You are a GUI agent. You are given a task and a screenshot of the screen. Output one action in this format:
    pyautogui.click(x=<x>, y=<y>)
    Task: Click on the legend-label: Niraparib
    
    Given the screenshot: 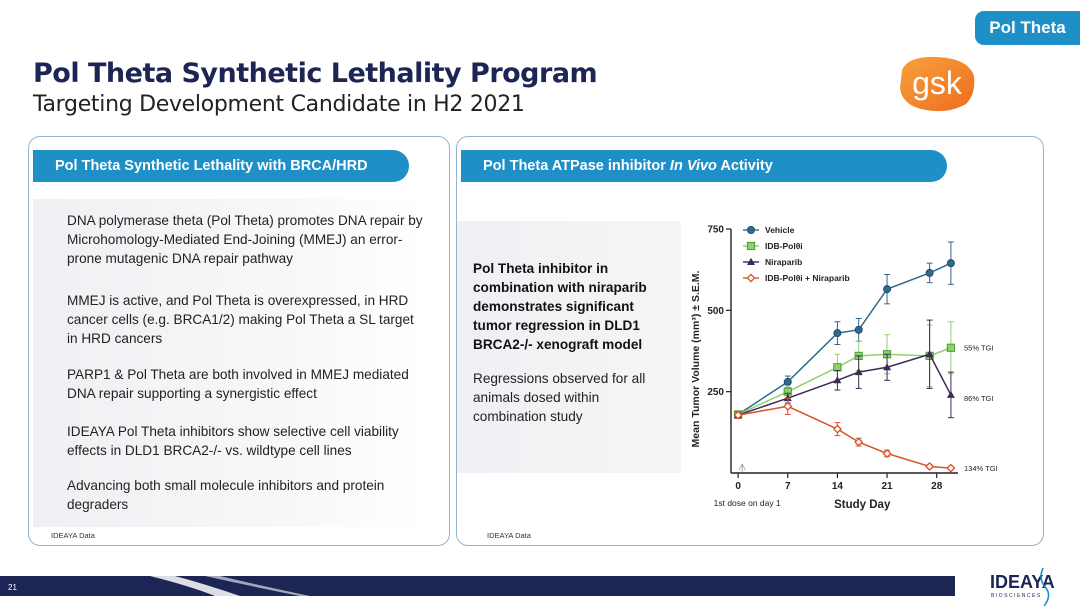 What is the action you would take?
    pyautogui.click(x=783, y=262)
    